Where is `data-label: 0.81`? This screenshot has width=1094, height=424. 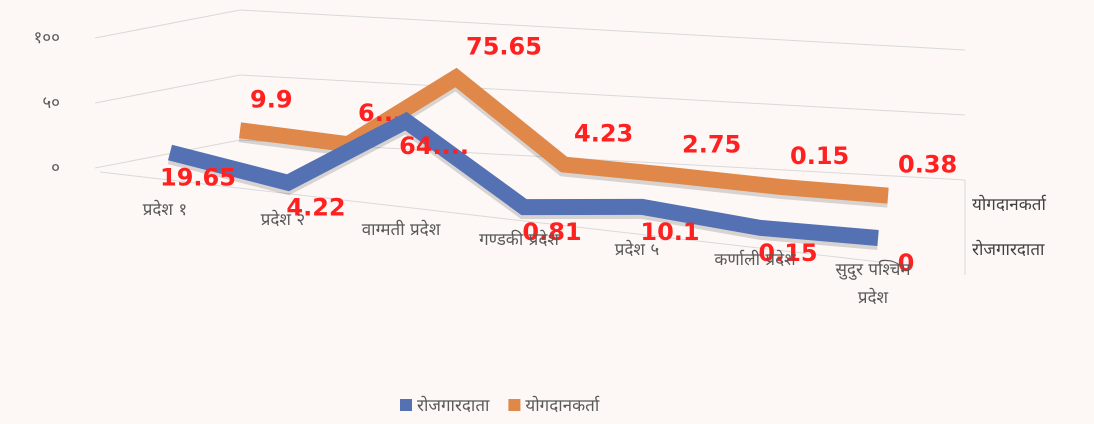 data-label: 0.81 is located at coordinates (551, 232).